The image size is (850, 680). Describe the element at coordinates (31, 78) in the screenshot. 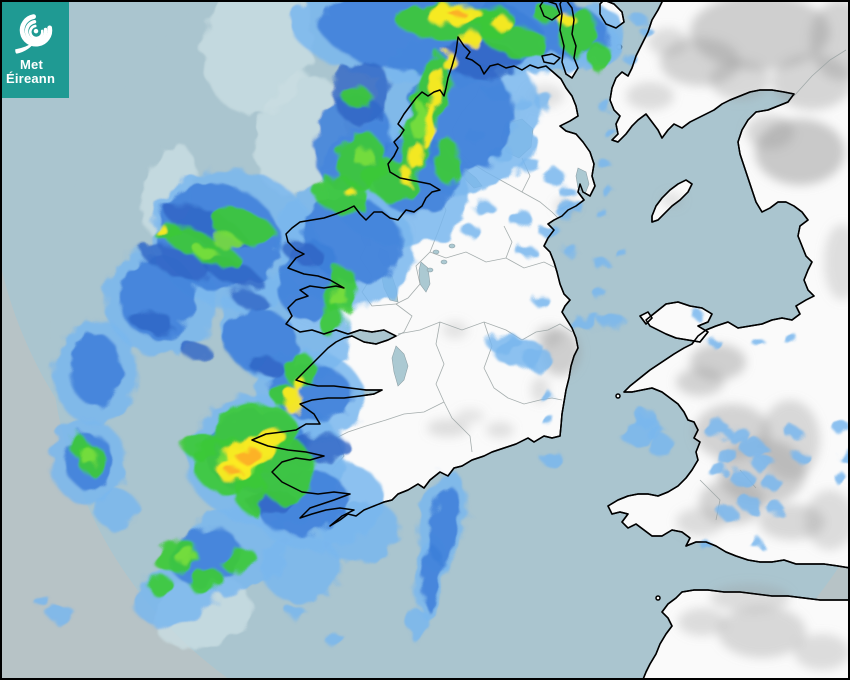

I see `logo-text-eireann: Éireann` at that location.